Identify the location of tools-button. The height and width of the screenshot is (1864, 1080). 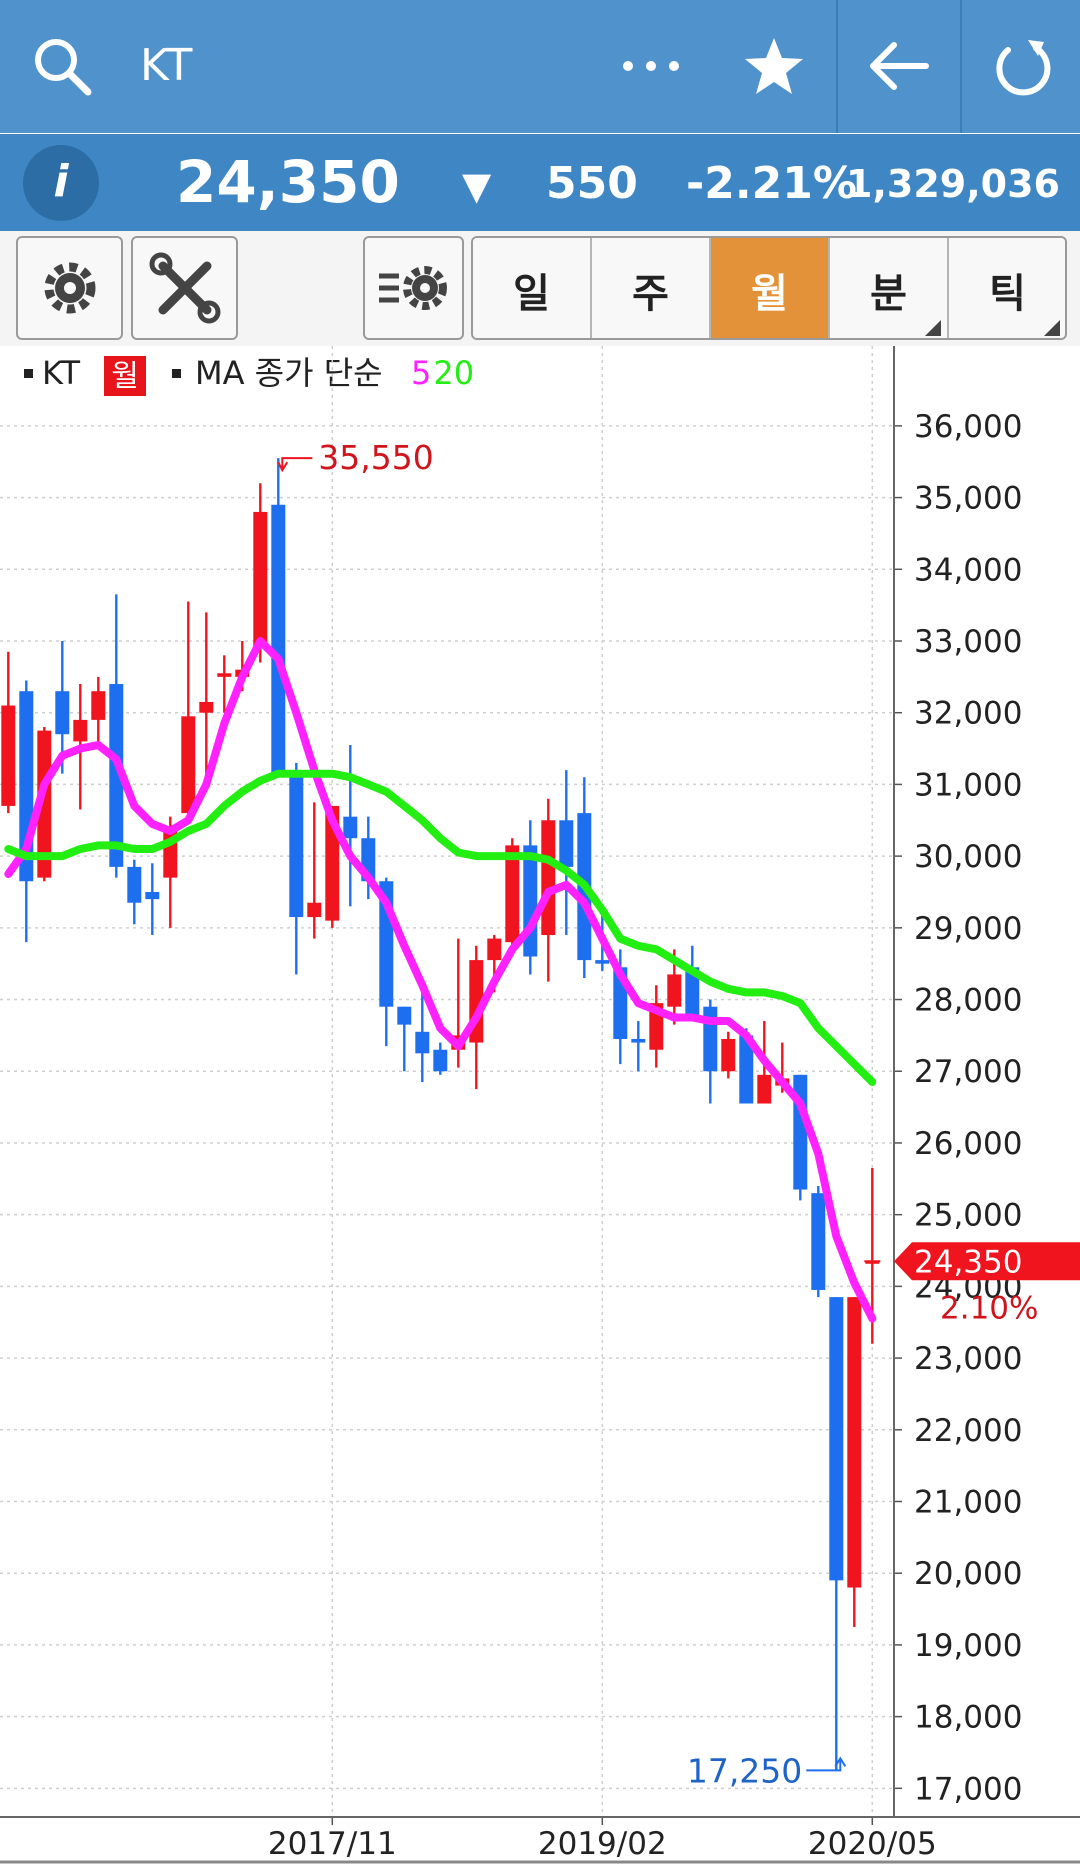
(184, 288).